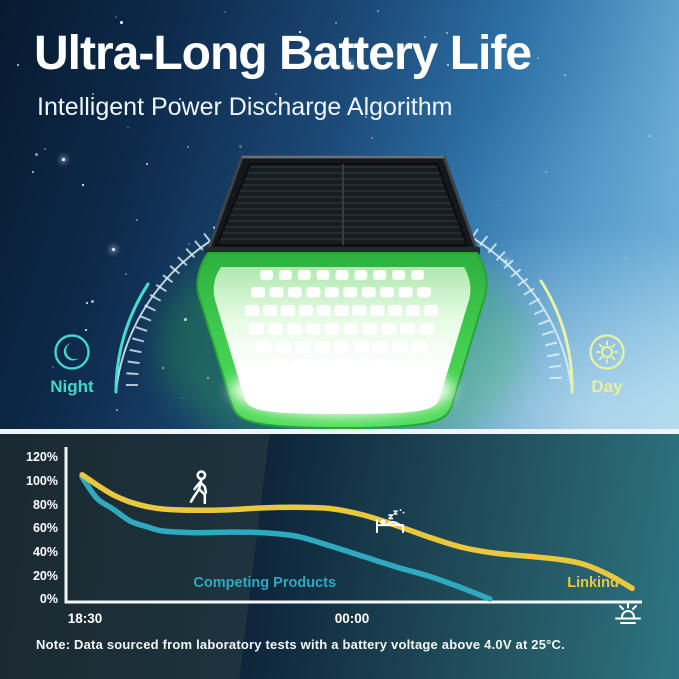 This screenshot has width=679, height=679. What do you see at coordinates (42, 481) in the screenshot?
I see `y-tick: 100%` at bounding box center [42, 481].